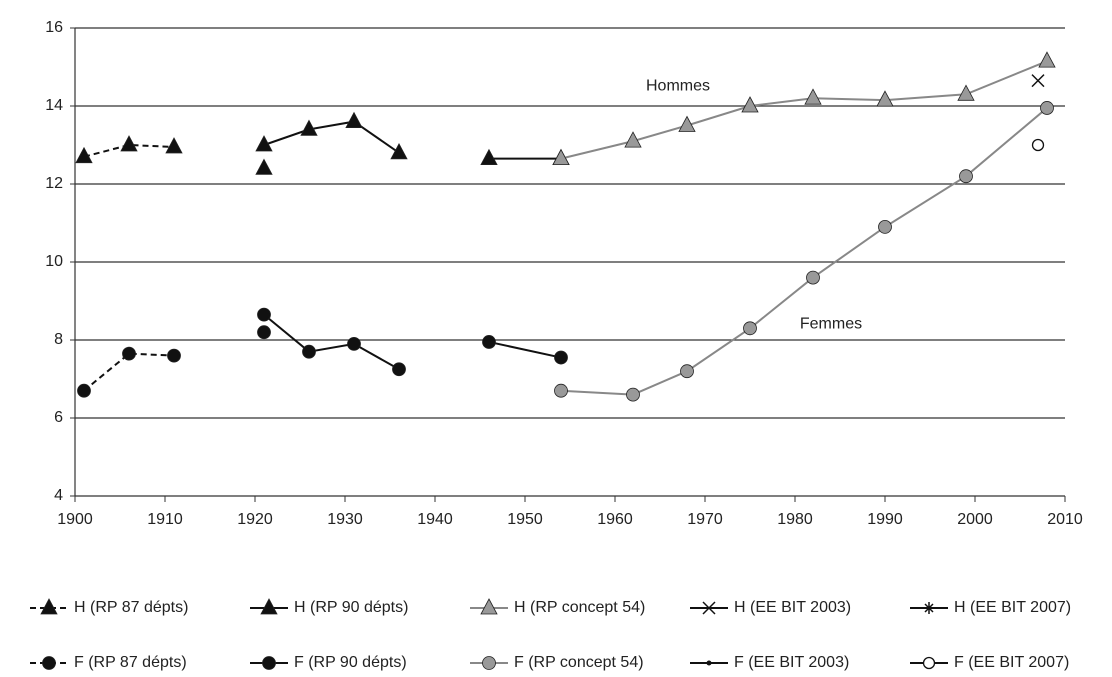  I want to click on x-tick-label: 1940, so click(435, 519).